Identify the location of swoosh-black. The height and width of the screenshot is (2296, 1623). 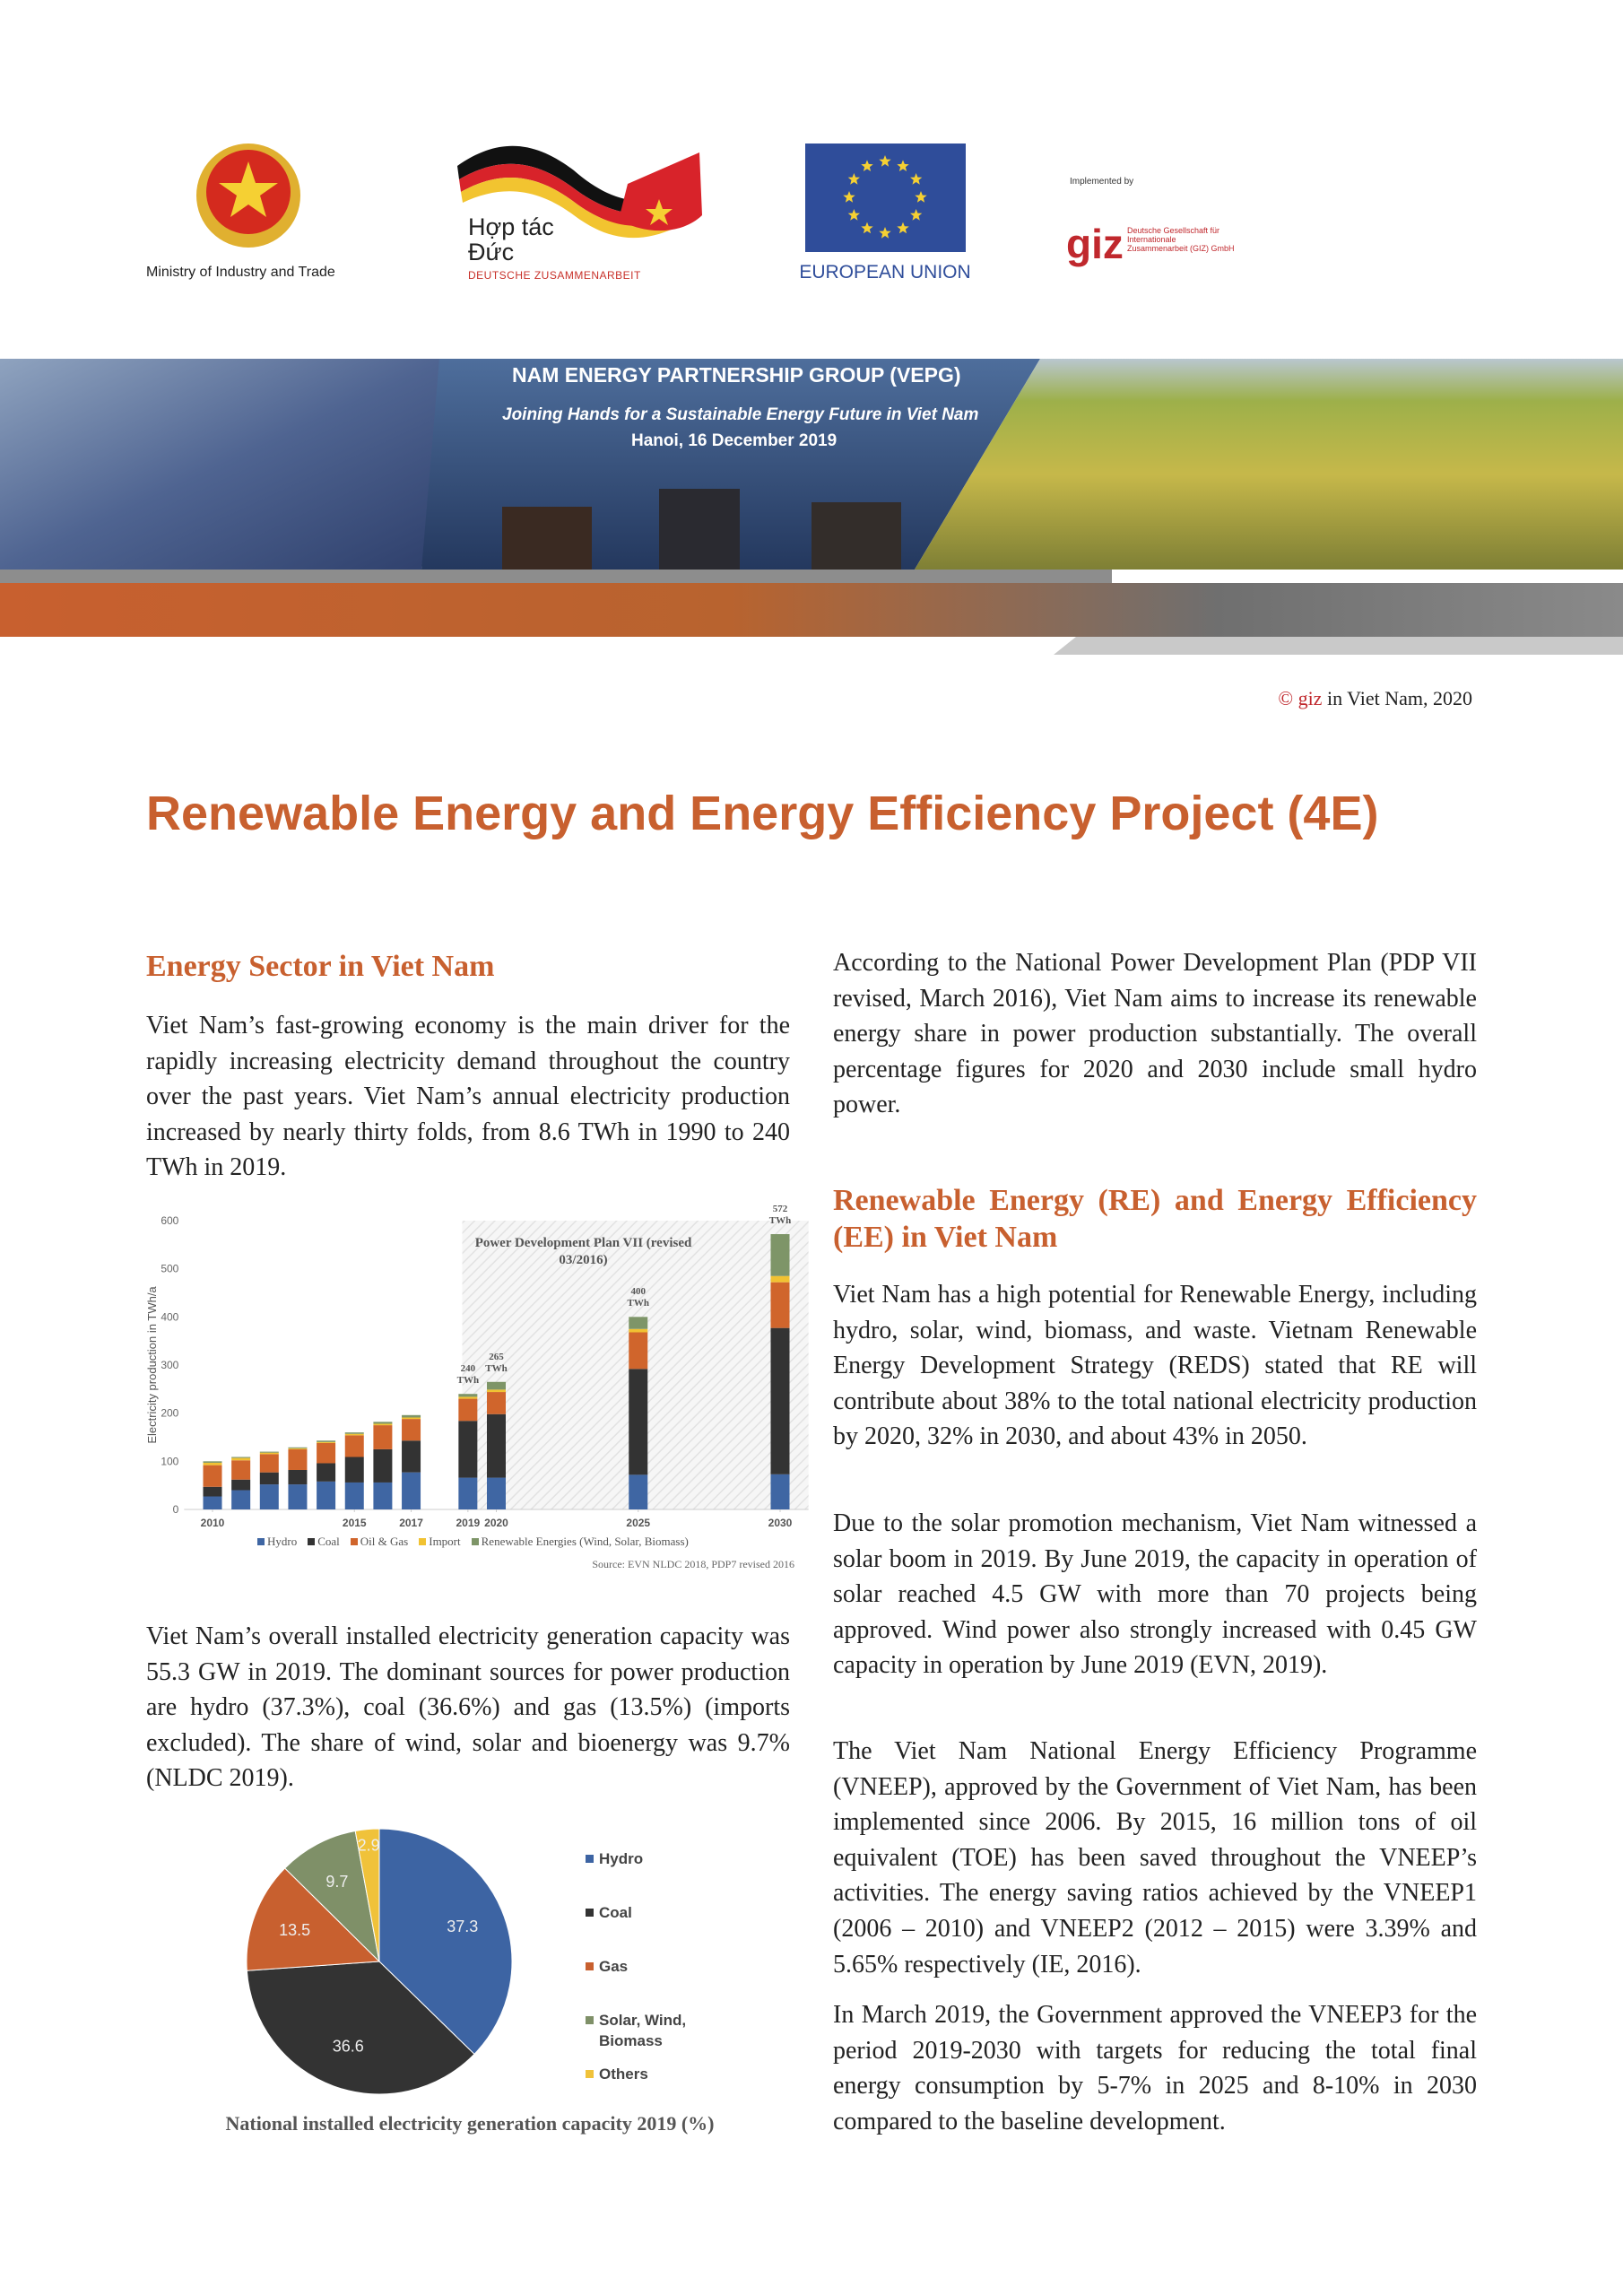
(571, 179).